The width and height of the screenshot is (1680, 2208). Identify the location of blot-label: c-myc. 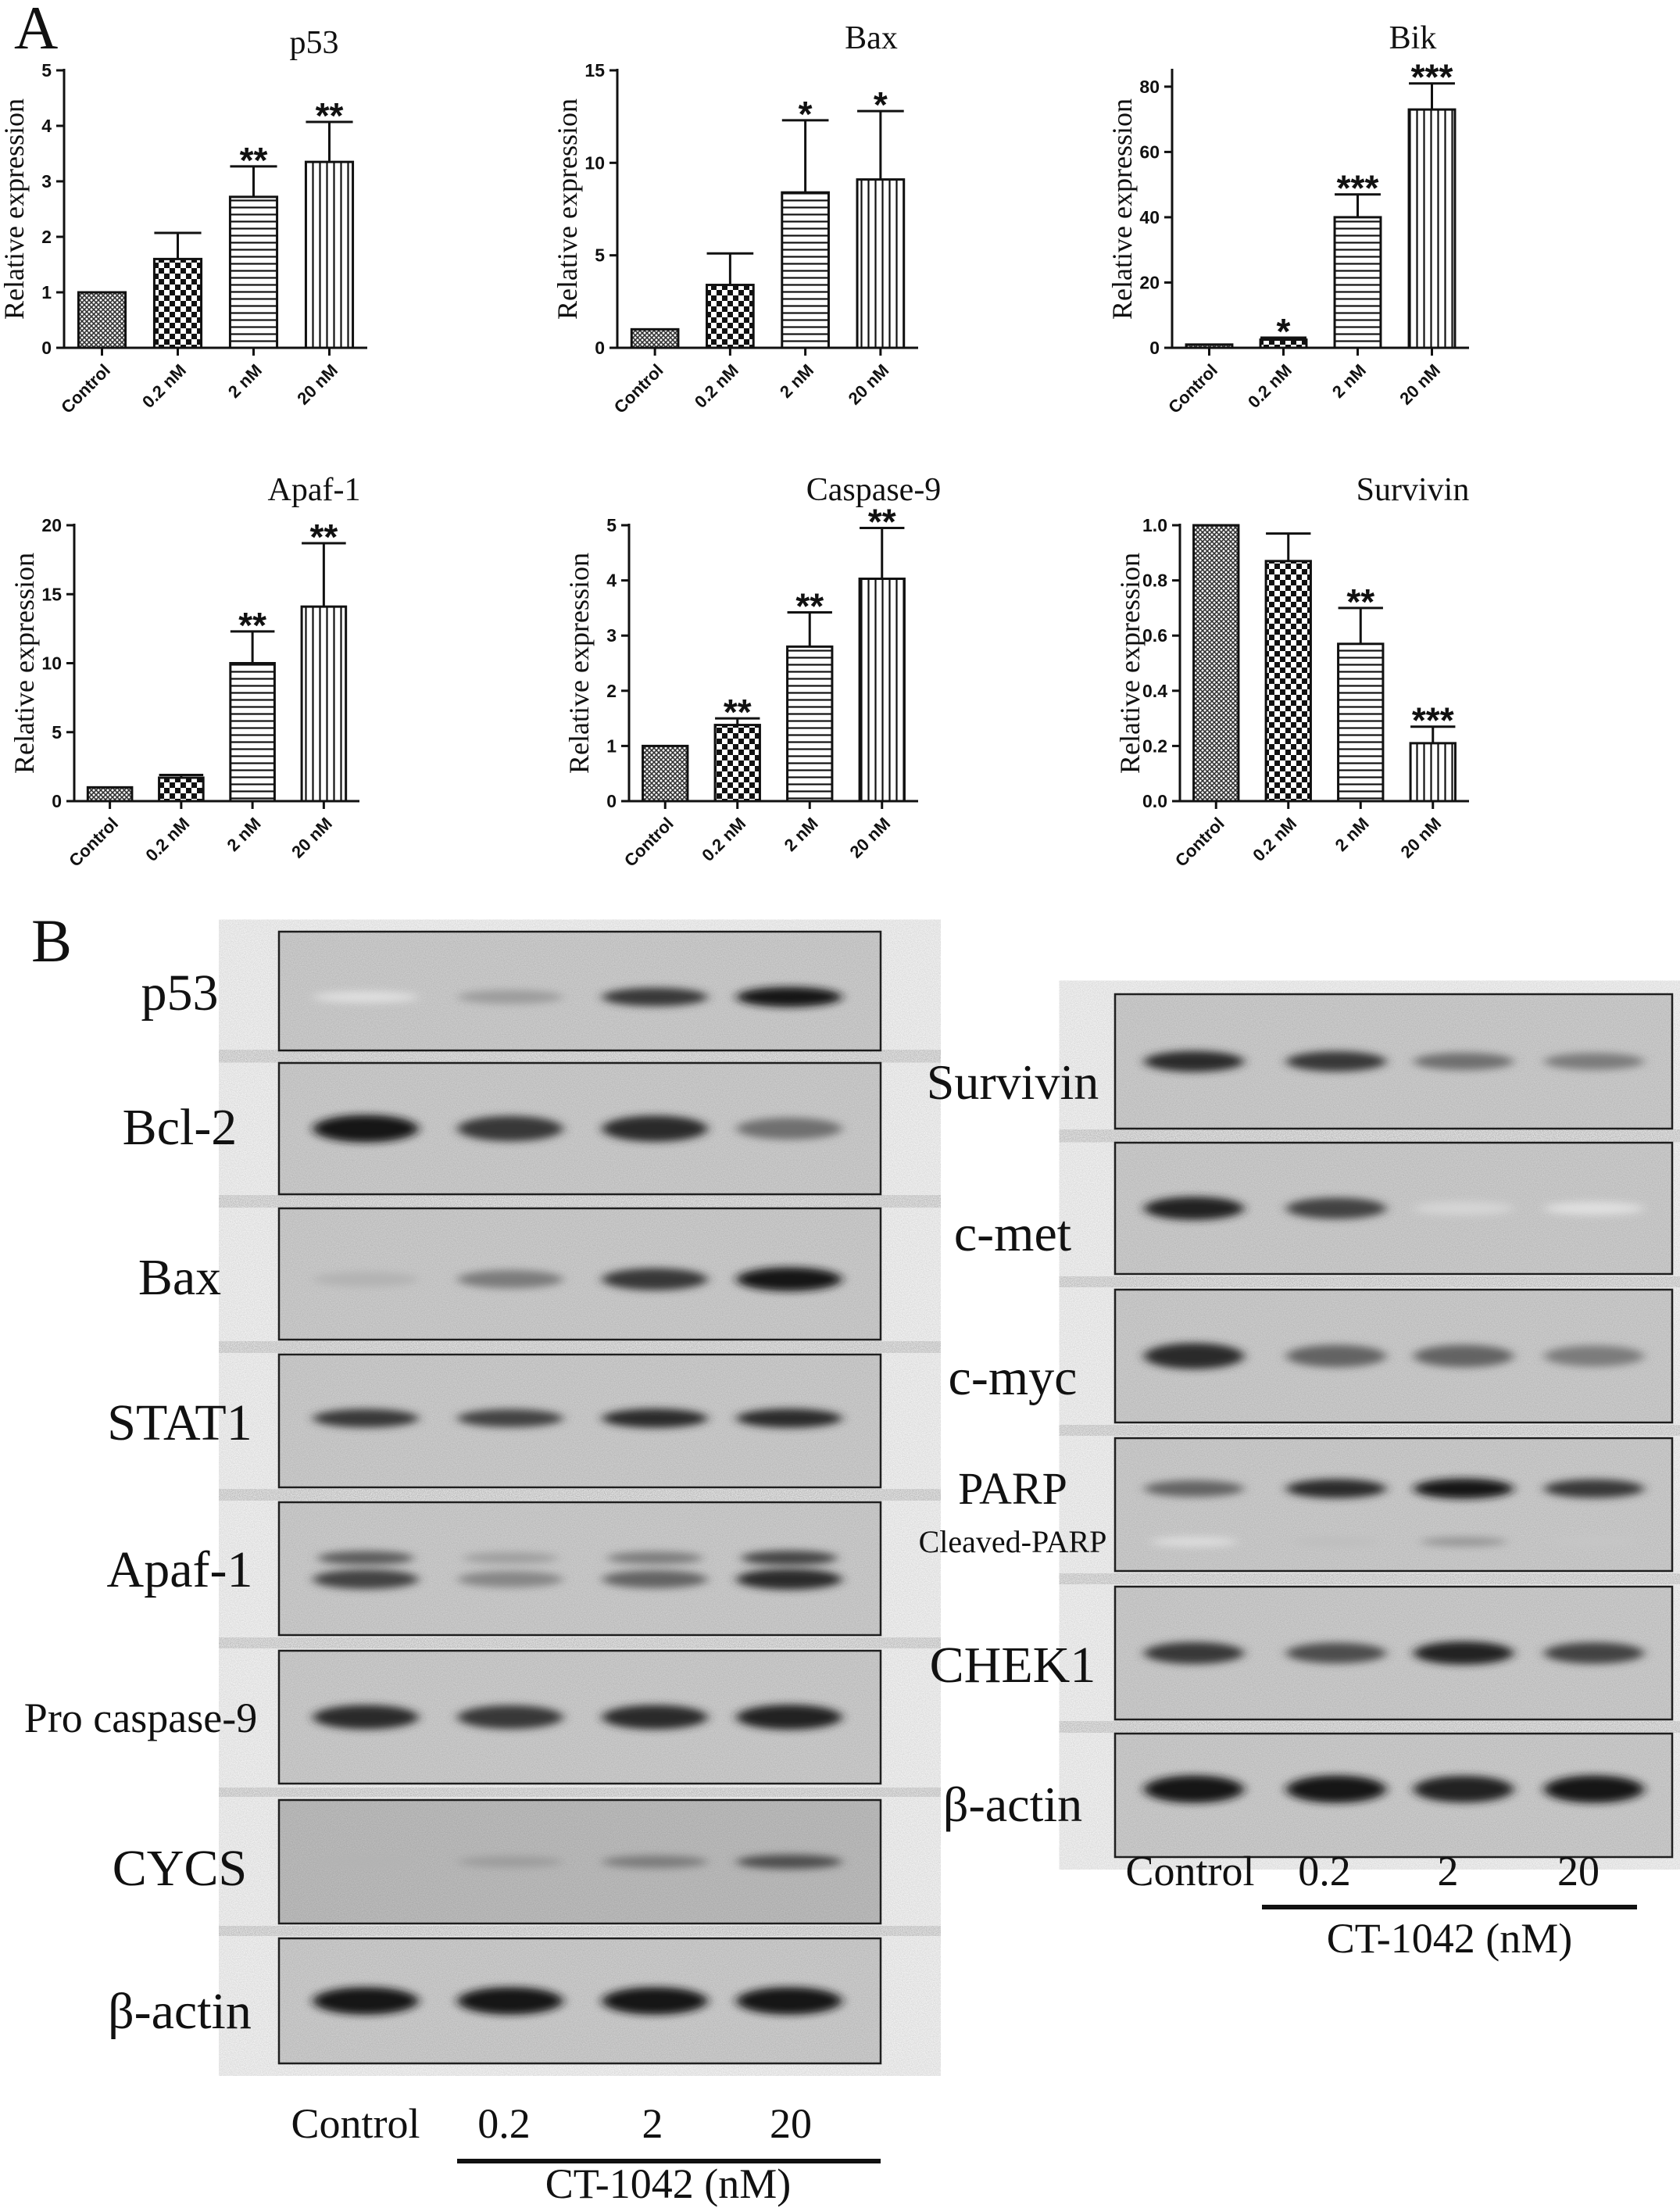
(1013, 1378).